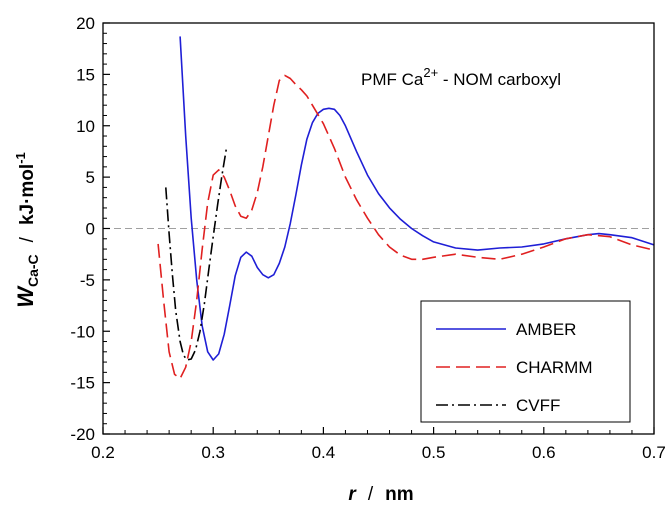 This screenshot has height=509, width=670. What do you see at coordinates (380, 494) in the screenshot?
I see `x-axis-label: r / nm` at bounding box center [380, 494].